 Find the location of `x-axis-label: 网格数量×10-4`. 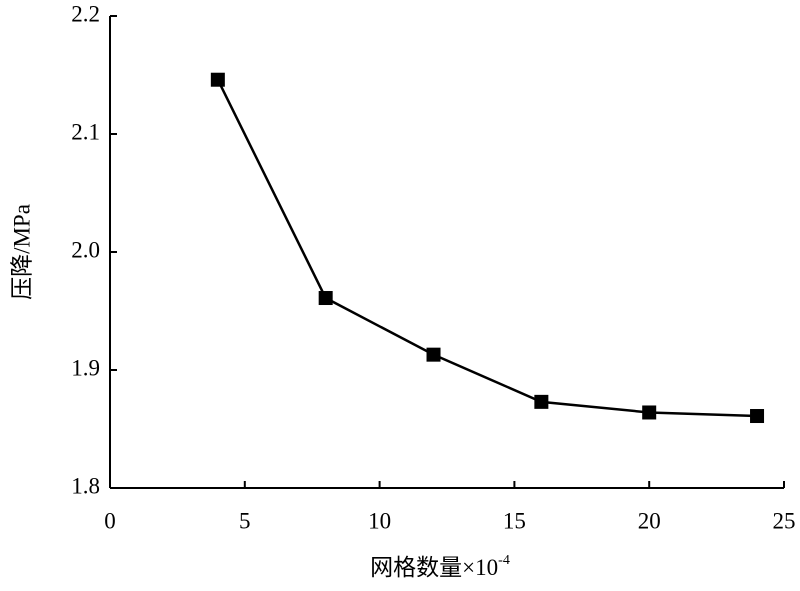

x-axis-label: 网格数量×10-4 is located at coordinates (440, 566).